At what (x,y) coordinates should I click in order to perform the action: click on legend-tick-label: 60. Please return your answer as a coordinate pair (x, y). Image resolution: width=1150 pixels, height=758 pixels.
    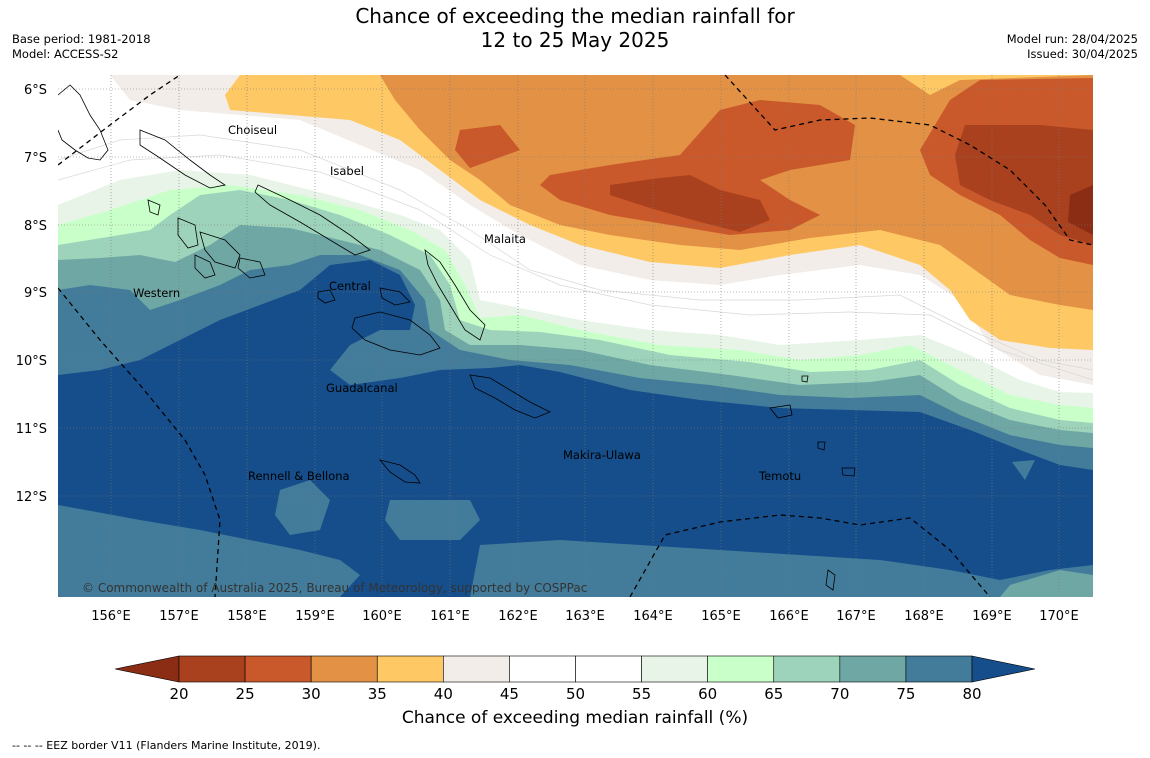
    Looking at the image, I should click on (707, 694).